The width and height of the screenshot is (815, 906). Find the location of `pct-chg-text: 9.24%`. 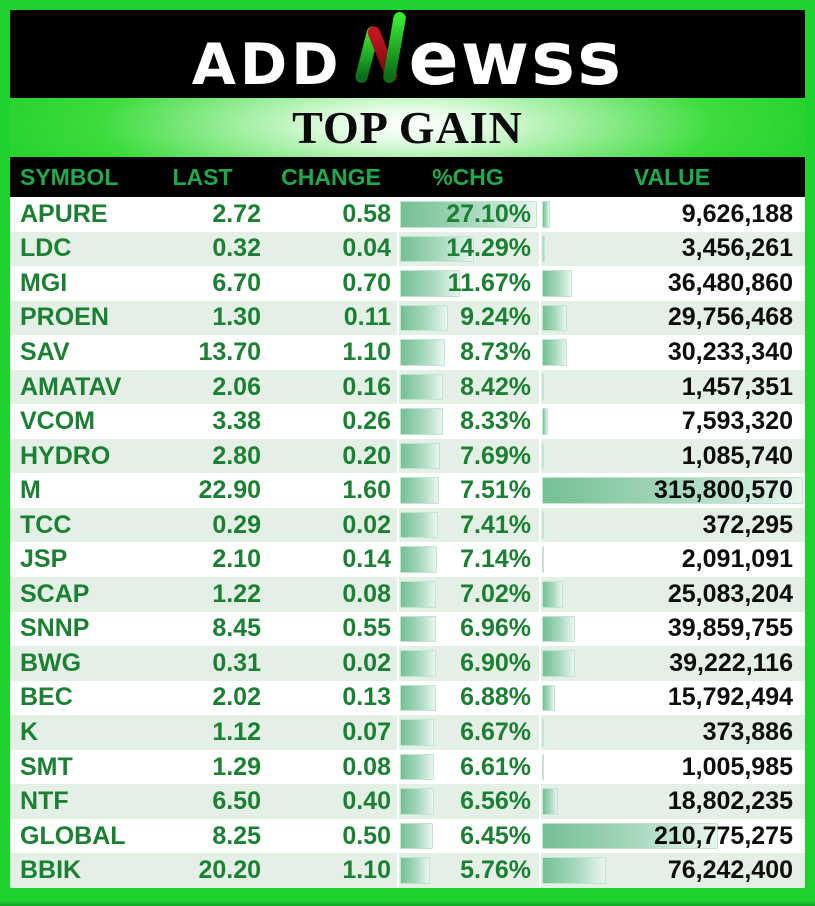

pct-chg-text: 9.24% is located at coordinates (495, 317).